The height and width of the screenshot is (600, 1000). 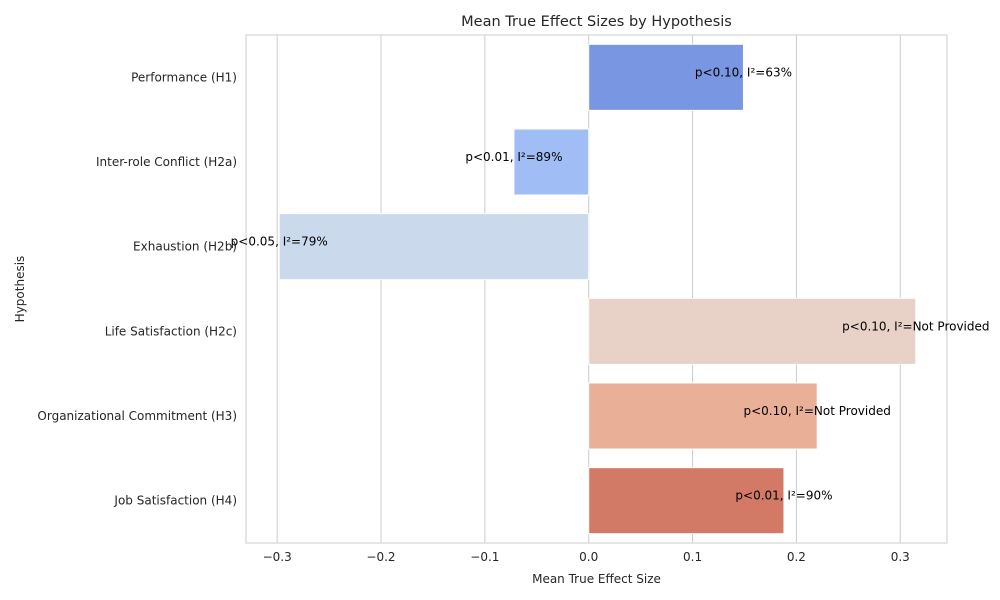 I want to click on x-tick-label: −0.1, so click(x=484, y=557).